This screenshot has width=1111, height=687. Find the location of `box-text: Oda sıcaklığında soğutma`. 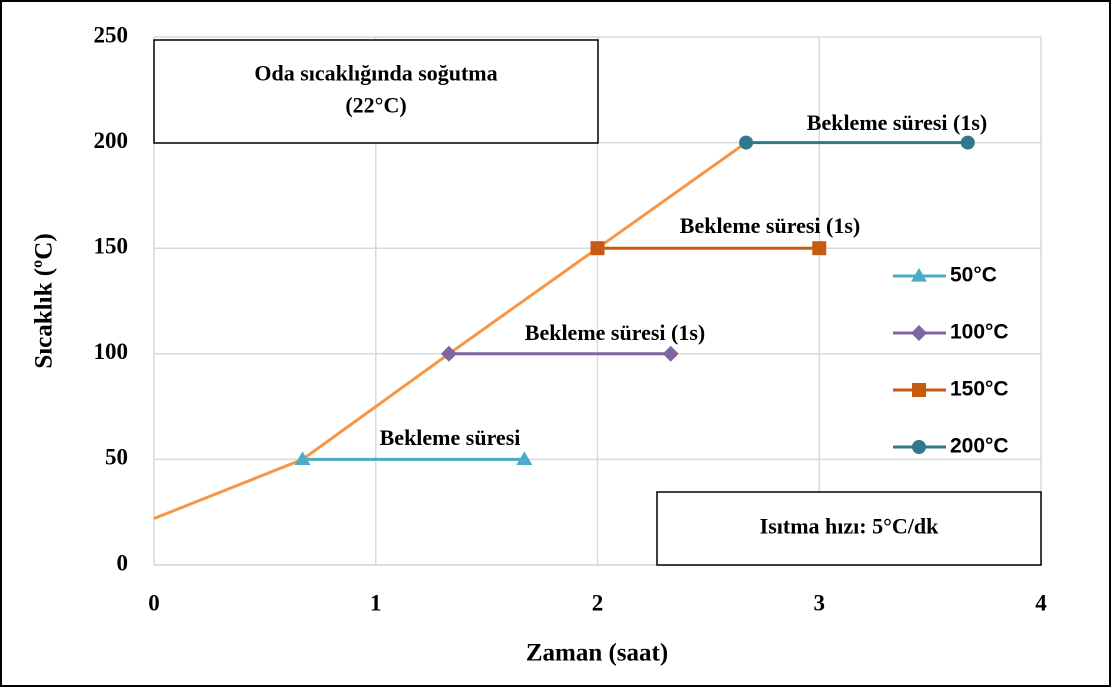

box-text: Oda sıcaklığında soğutma is located at coordinates (375, 73).